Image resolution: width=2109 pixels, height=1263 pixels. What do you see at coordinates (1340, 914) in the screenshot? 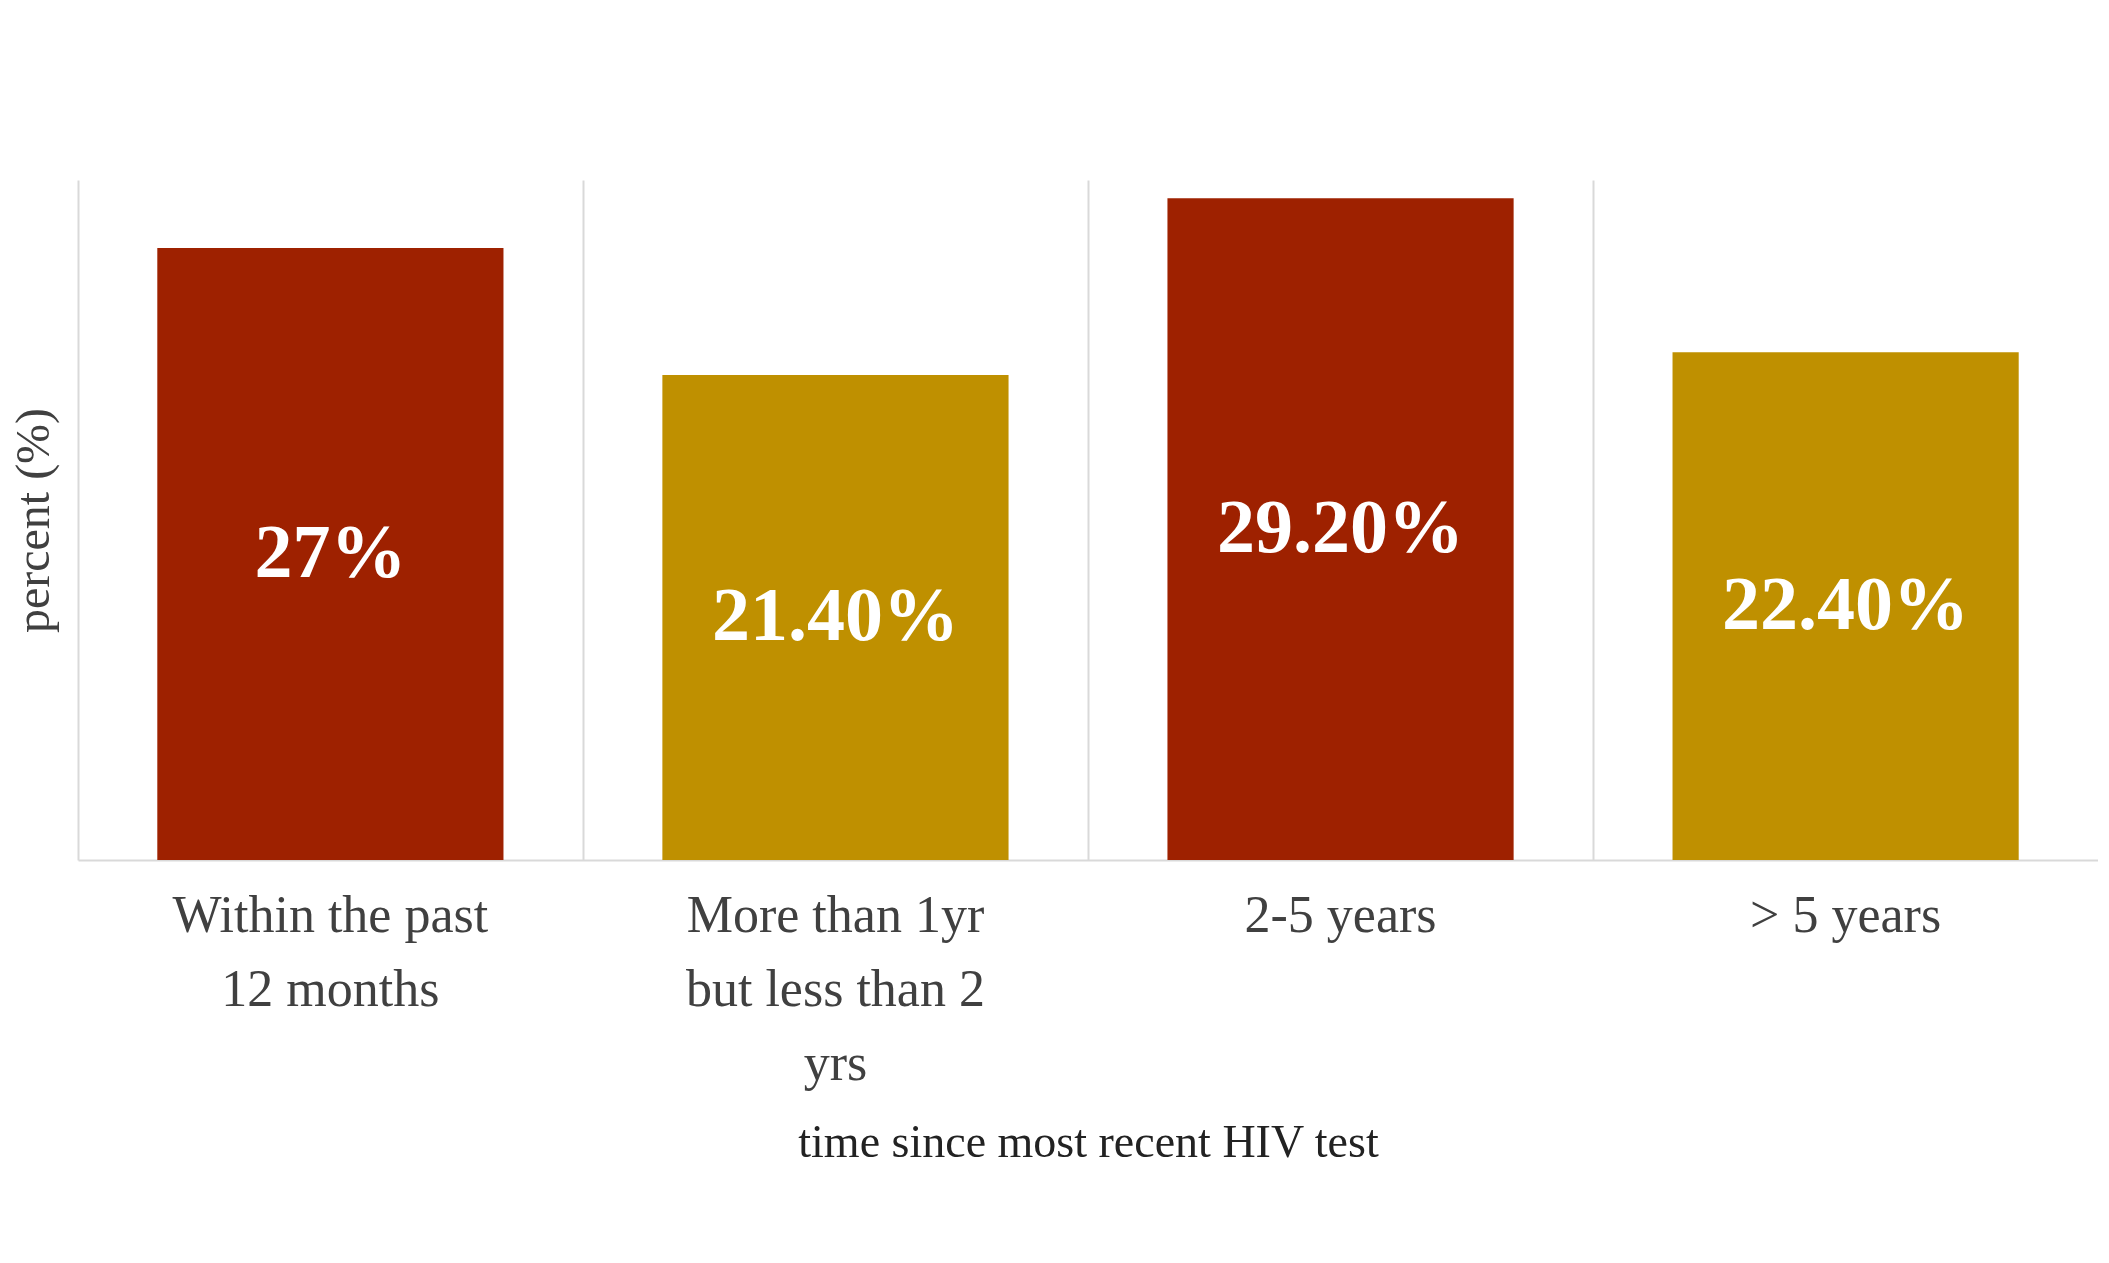
I see `x-tick-label: 2-5 years` at bounding box center [1340, 914].